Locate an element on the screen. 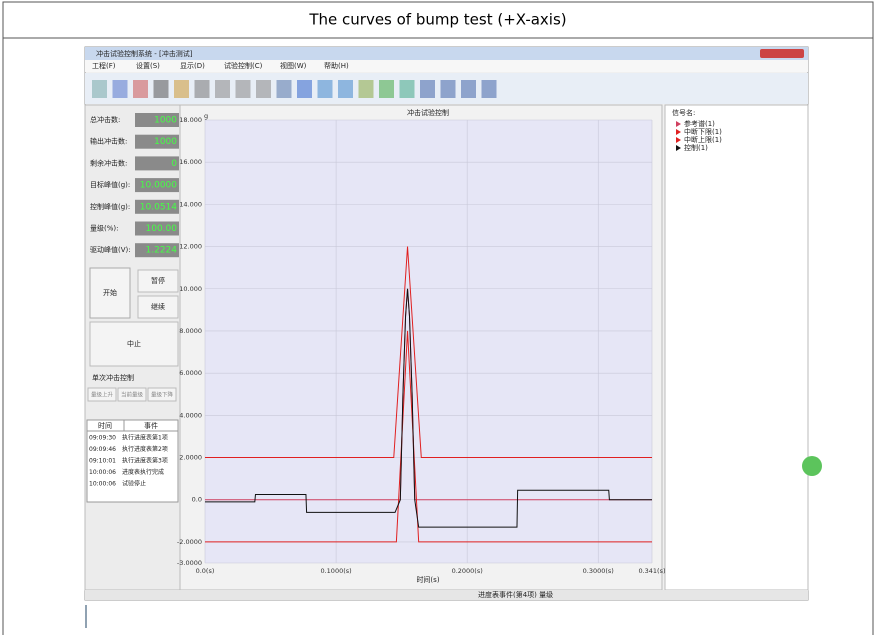 The width and height of the screenshot is (877, 635). menu-item: 工程(F) is located at coordinates (104, 65).